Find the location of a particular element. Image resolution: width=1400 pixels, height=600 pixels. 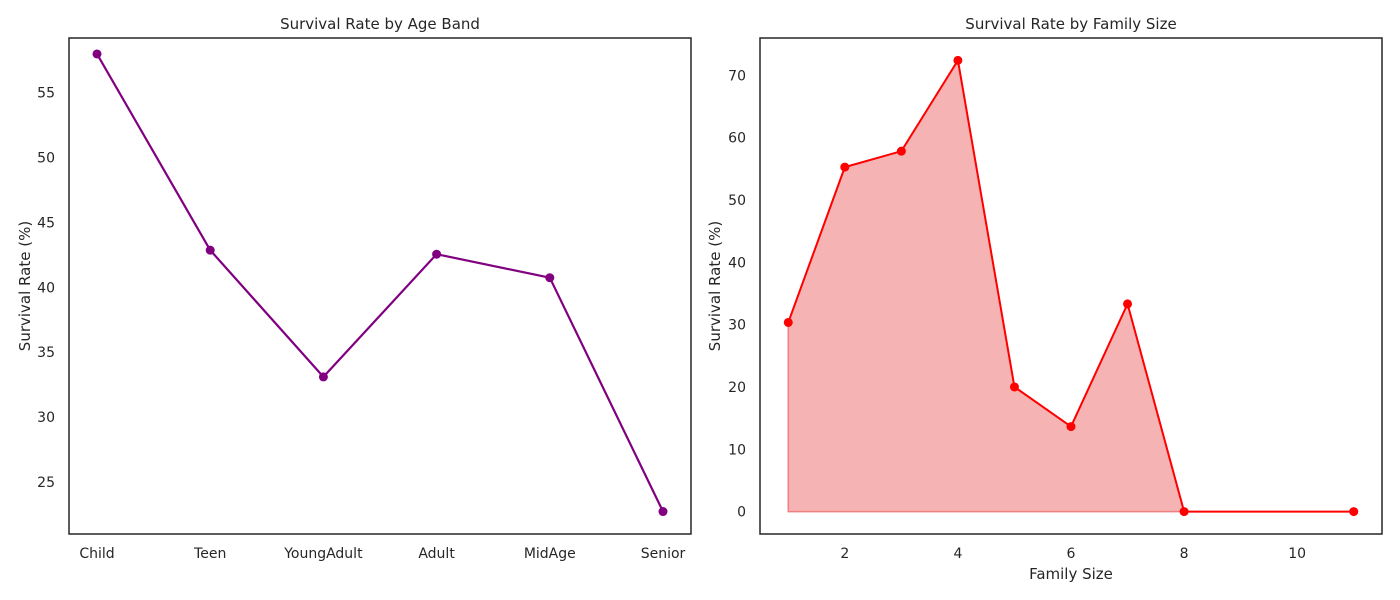

y-tick-label: 10 is located at coordinates (737, 450).